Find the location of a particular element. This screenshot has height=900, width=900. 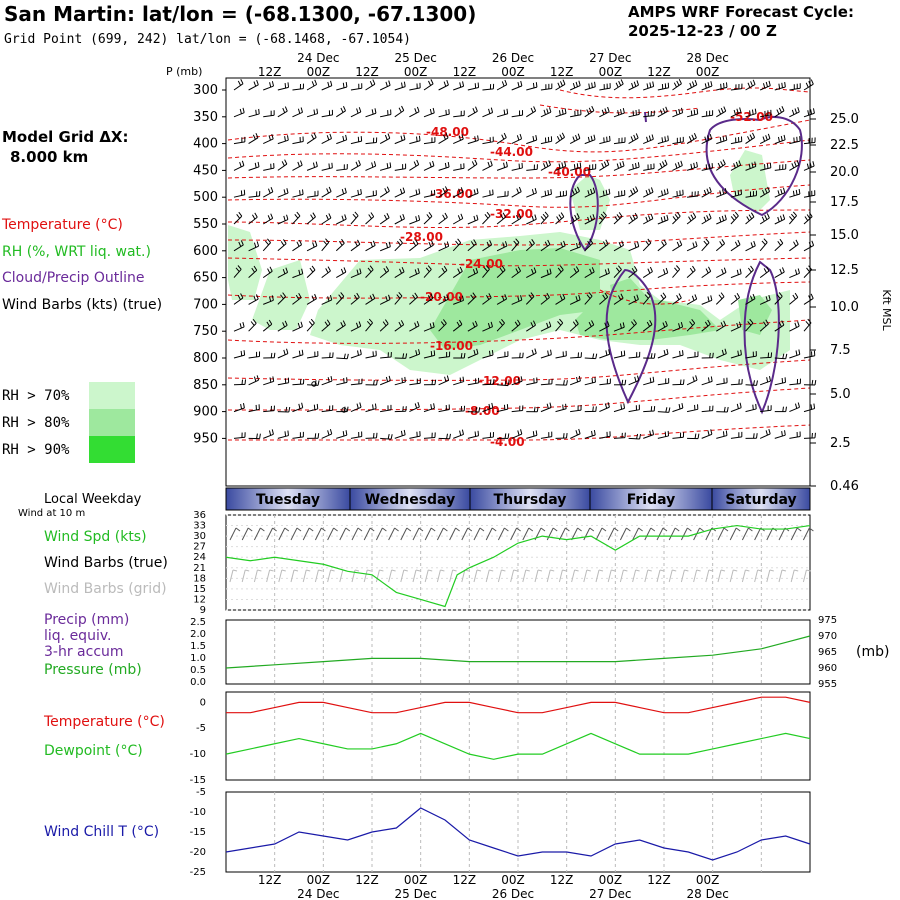

precip-tick: 1.5 is located at coordinates (198, 646).